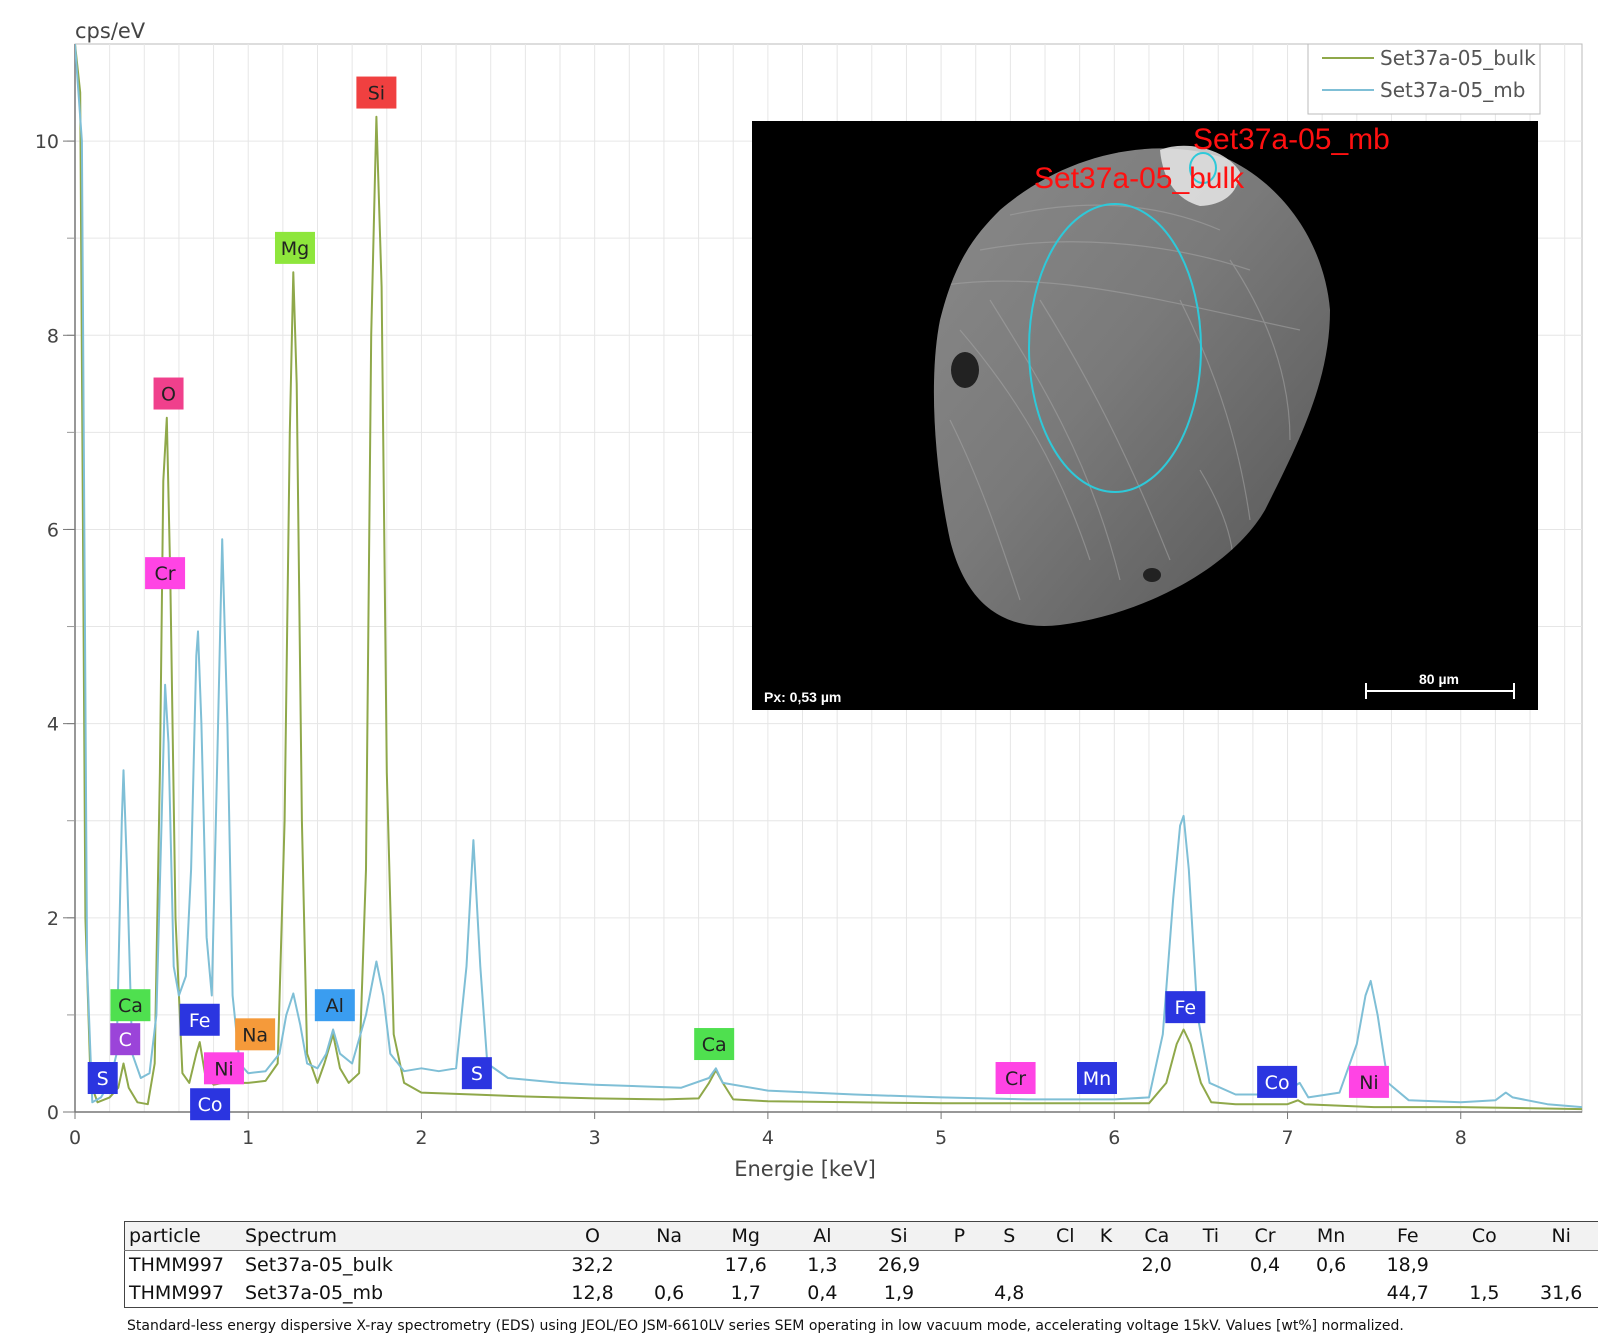 The width and height of the screenshot is (1598, 1343). What do you see at coordinates (899, 1236) in the screenshot?
I see `table-header-cell: Si` at bounding box center [899, 1236].